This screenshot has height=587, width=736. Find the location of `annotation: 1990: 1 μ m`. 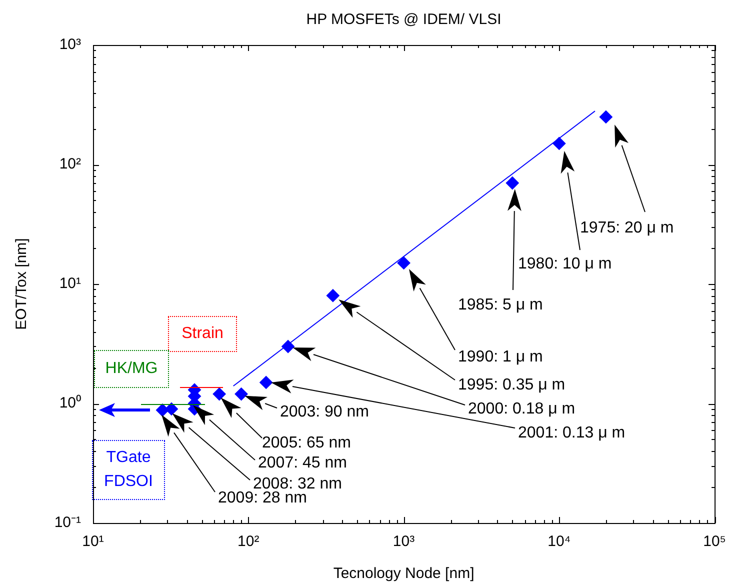

annotation: 1990: 1 μ m is located at coordinates (500, 357).